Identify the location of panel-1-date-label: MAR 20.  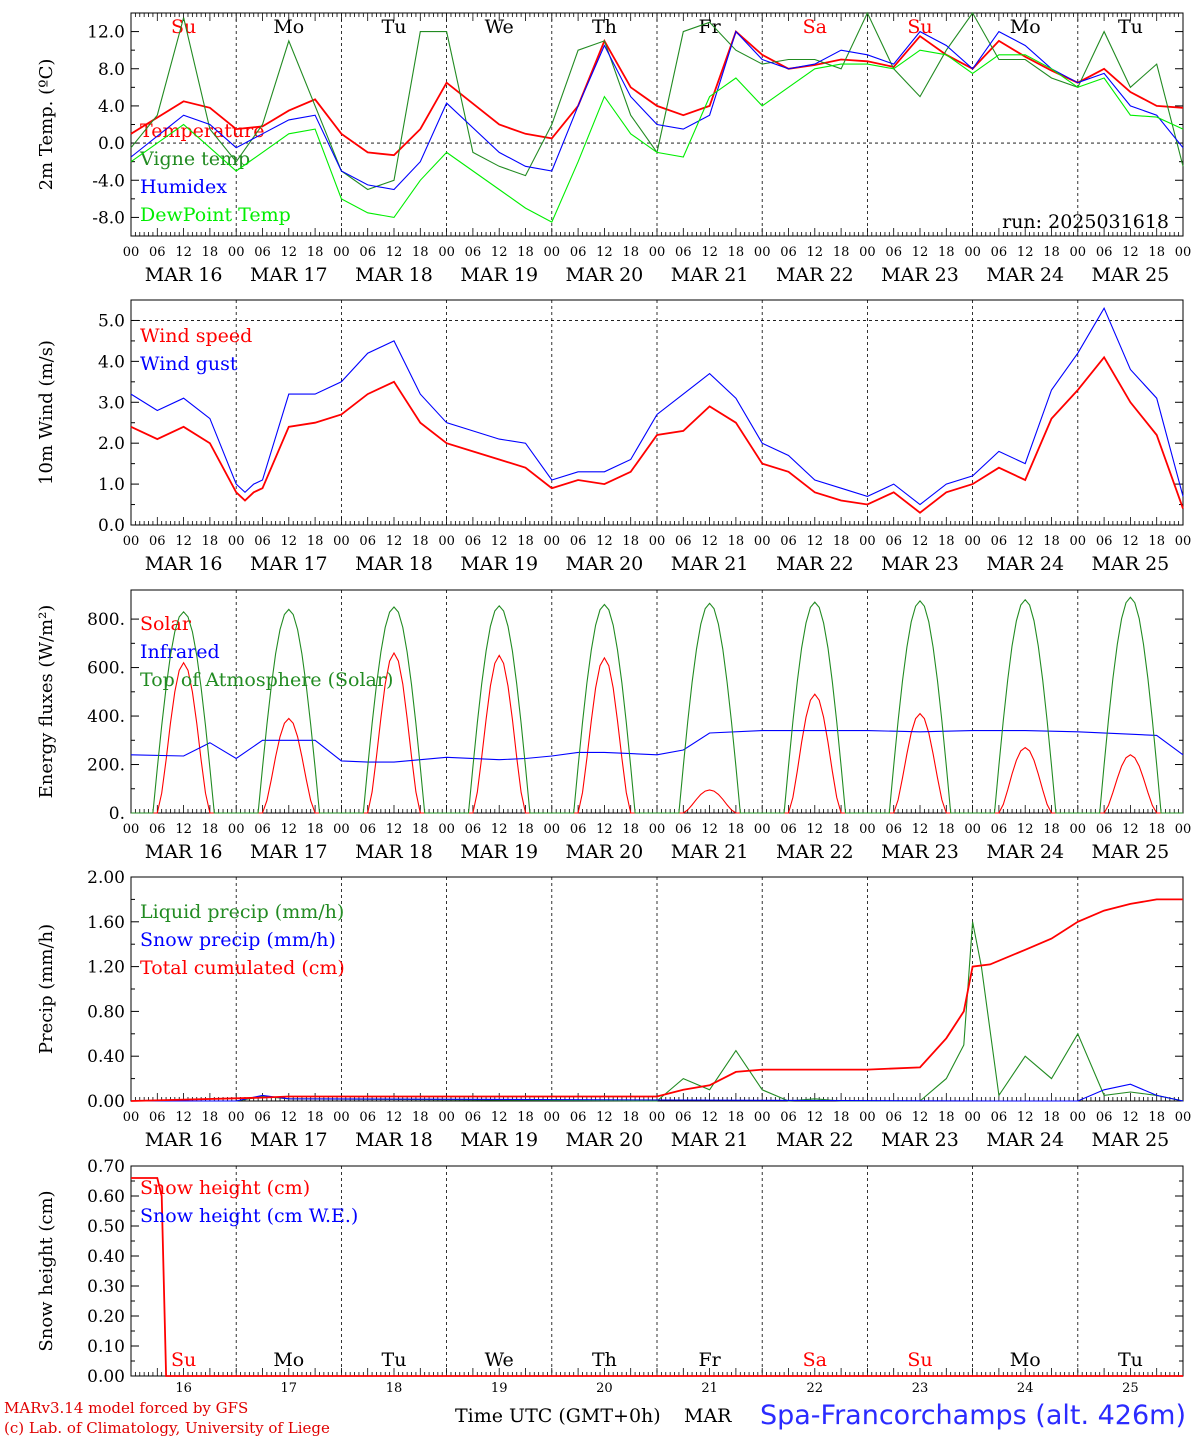
(605, 564).